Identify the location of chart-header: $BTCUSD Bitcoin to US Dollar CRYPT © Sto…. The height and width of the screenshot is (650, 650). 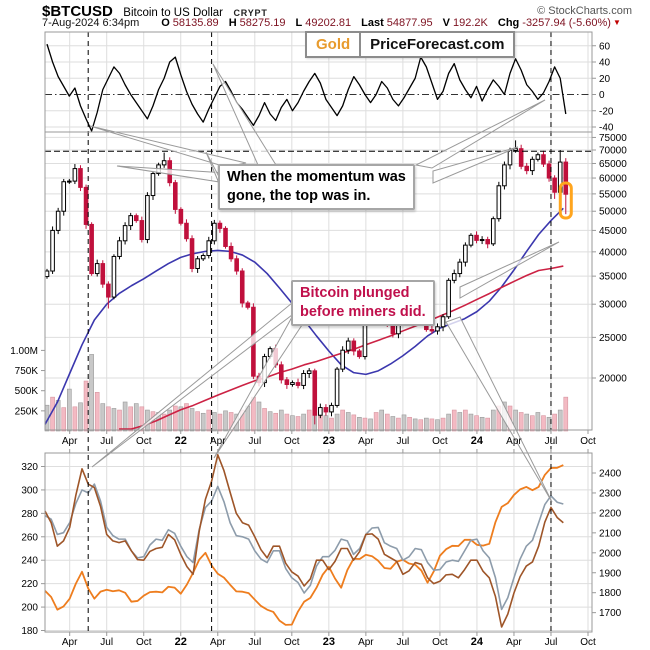
(342, 12).